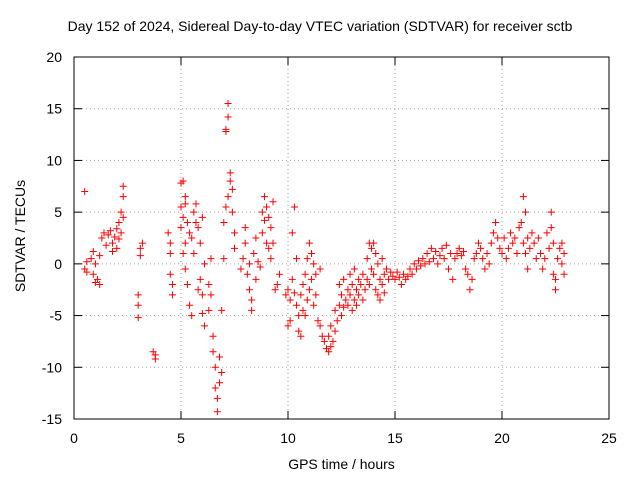 This screenshot has height=480, width=640. What do you see at coordinates (58, 212) in the screenshot?
I see `y-tick-label: 5` at bounding box center [58, 212].